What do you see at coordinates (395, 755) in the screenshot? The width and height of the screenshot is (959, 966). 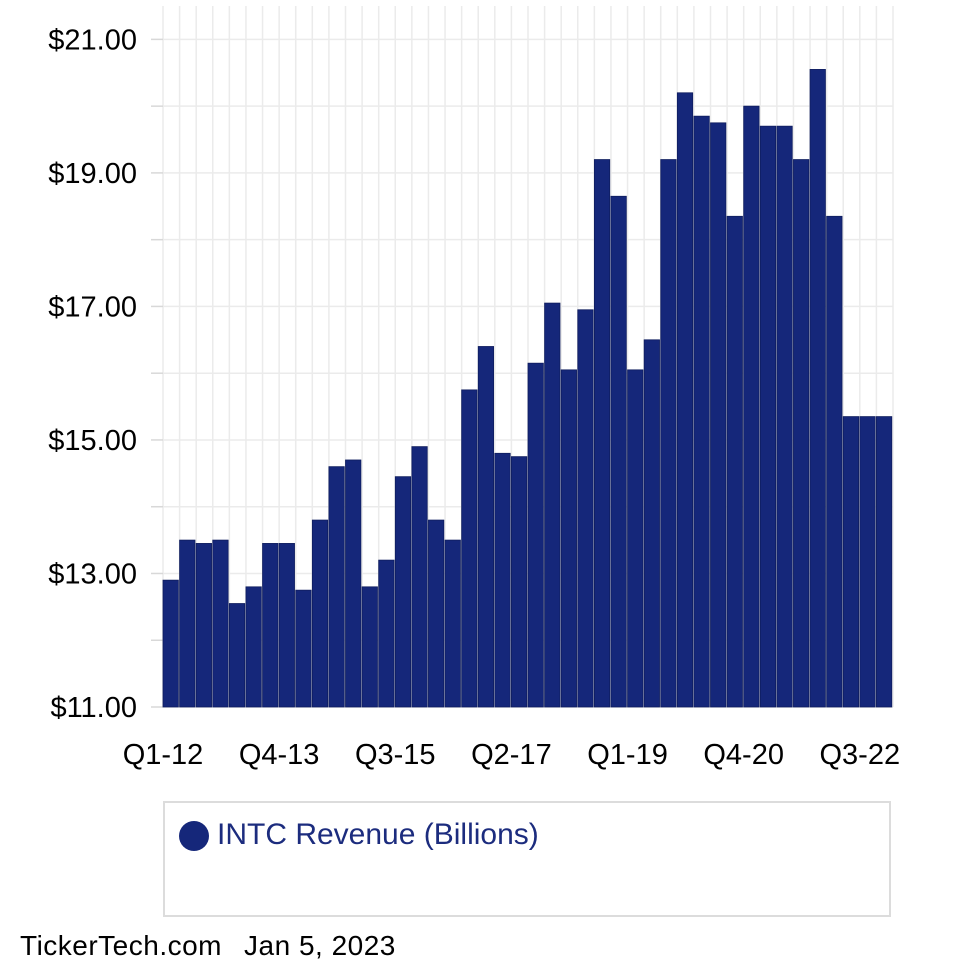 I see `x-tick-label: Q3-15` at bounding box center [395, 755].